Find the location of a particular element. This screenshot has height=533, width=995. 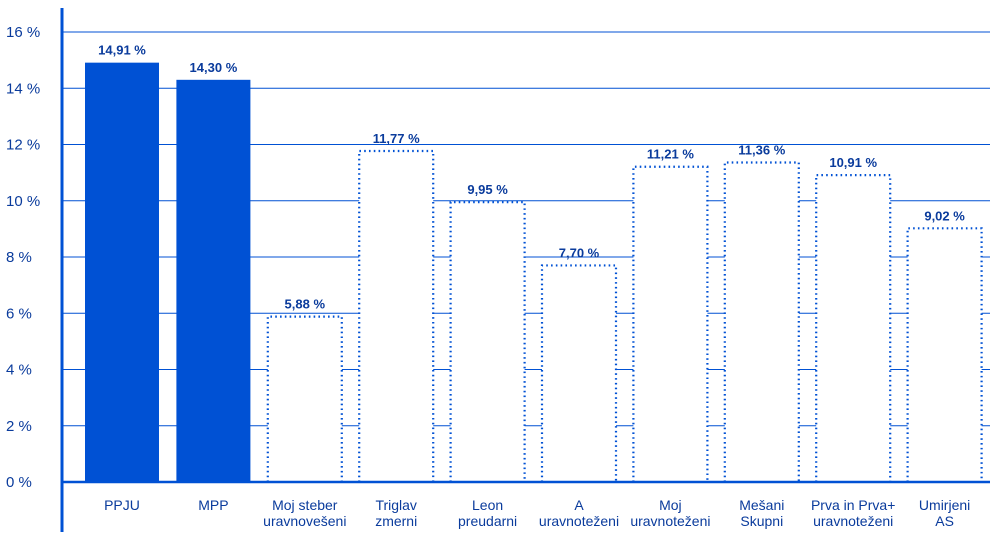

y-tick-label: 8 % is located at coordinates (19, 257).